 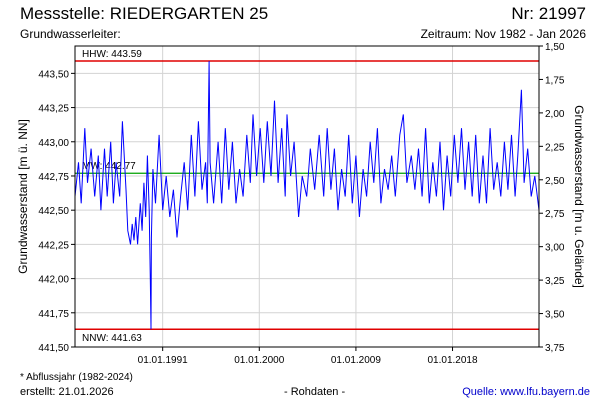 What do you see at coordinates (144, 13) in the screenshot?
I see `station-title: Messstelle: RIEDERGARTEN 25` at bounding box center [144, 13].